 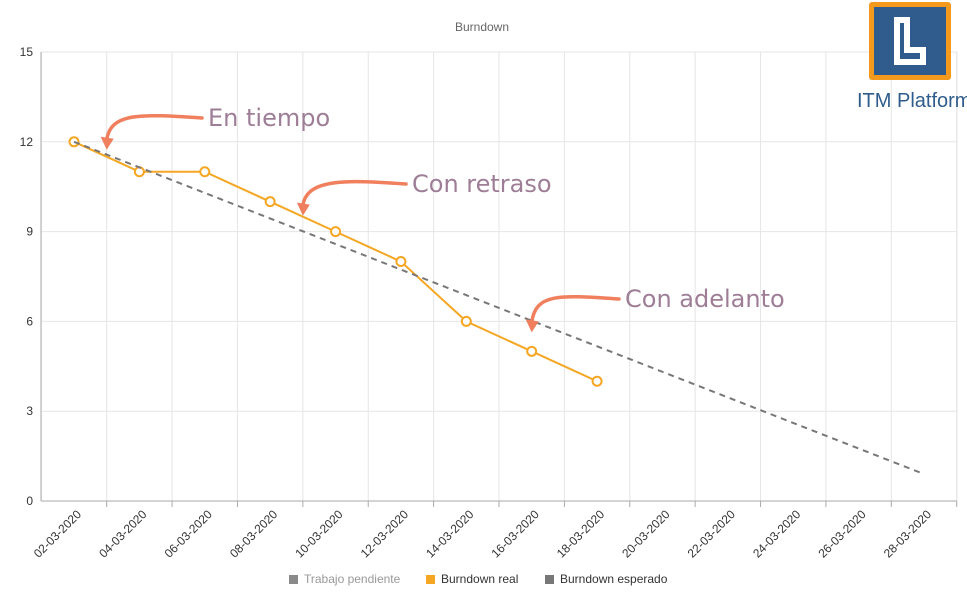 What do you see at coordinates (908, 534) in the screenshot?
I see `x-tick-label: 28-03-2020` at bounding box center [908, 534].